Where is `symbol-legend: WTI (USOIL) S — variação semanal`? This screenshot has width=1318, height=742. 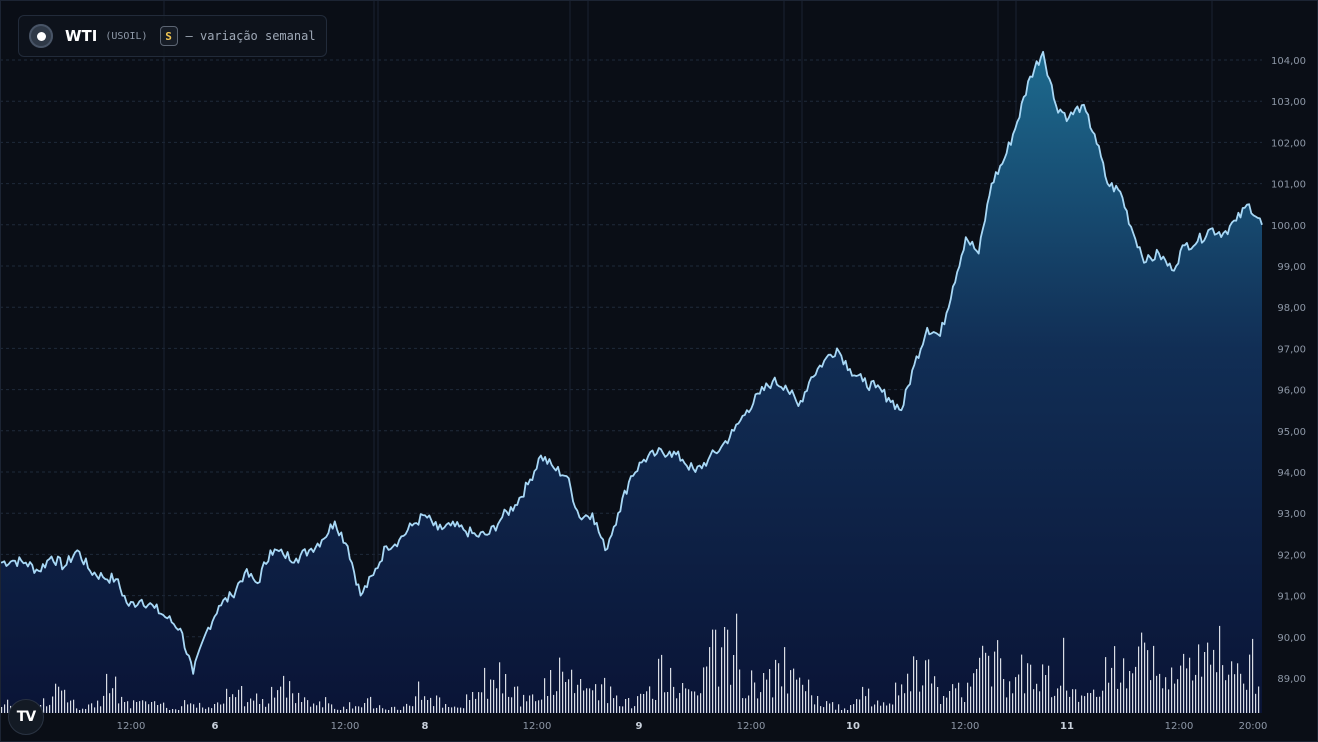
symbol-legend: WTI (USOIL) S — variação semanal is located at coordinates (172, 36).